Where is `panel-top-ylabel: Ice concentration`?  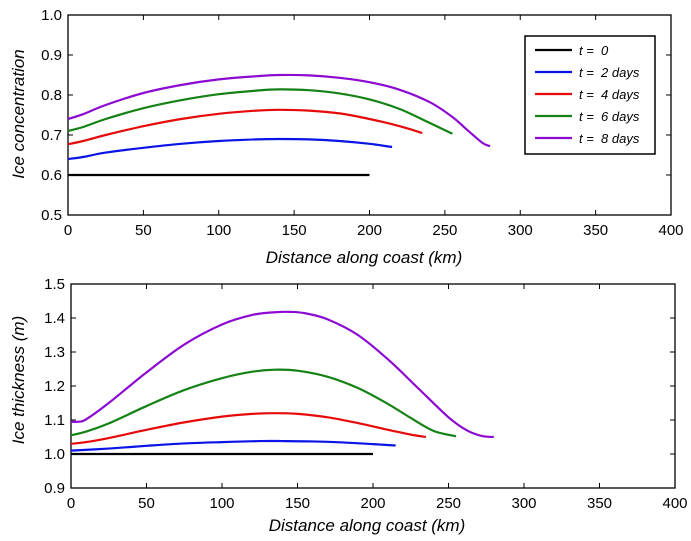 panel-top-ylabel: Ice concentration is located at coordinates (18, 113).